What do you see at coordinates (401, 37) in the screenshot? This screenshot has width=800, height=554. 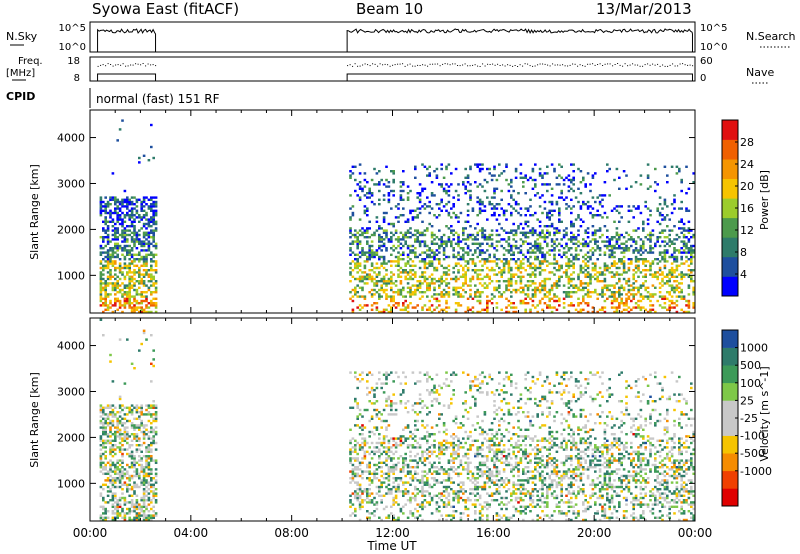 I see `nsky-strip: N.Sky 10^5 10^0 10^5 10^0 N.Search` at bounding box center [401, 37].